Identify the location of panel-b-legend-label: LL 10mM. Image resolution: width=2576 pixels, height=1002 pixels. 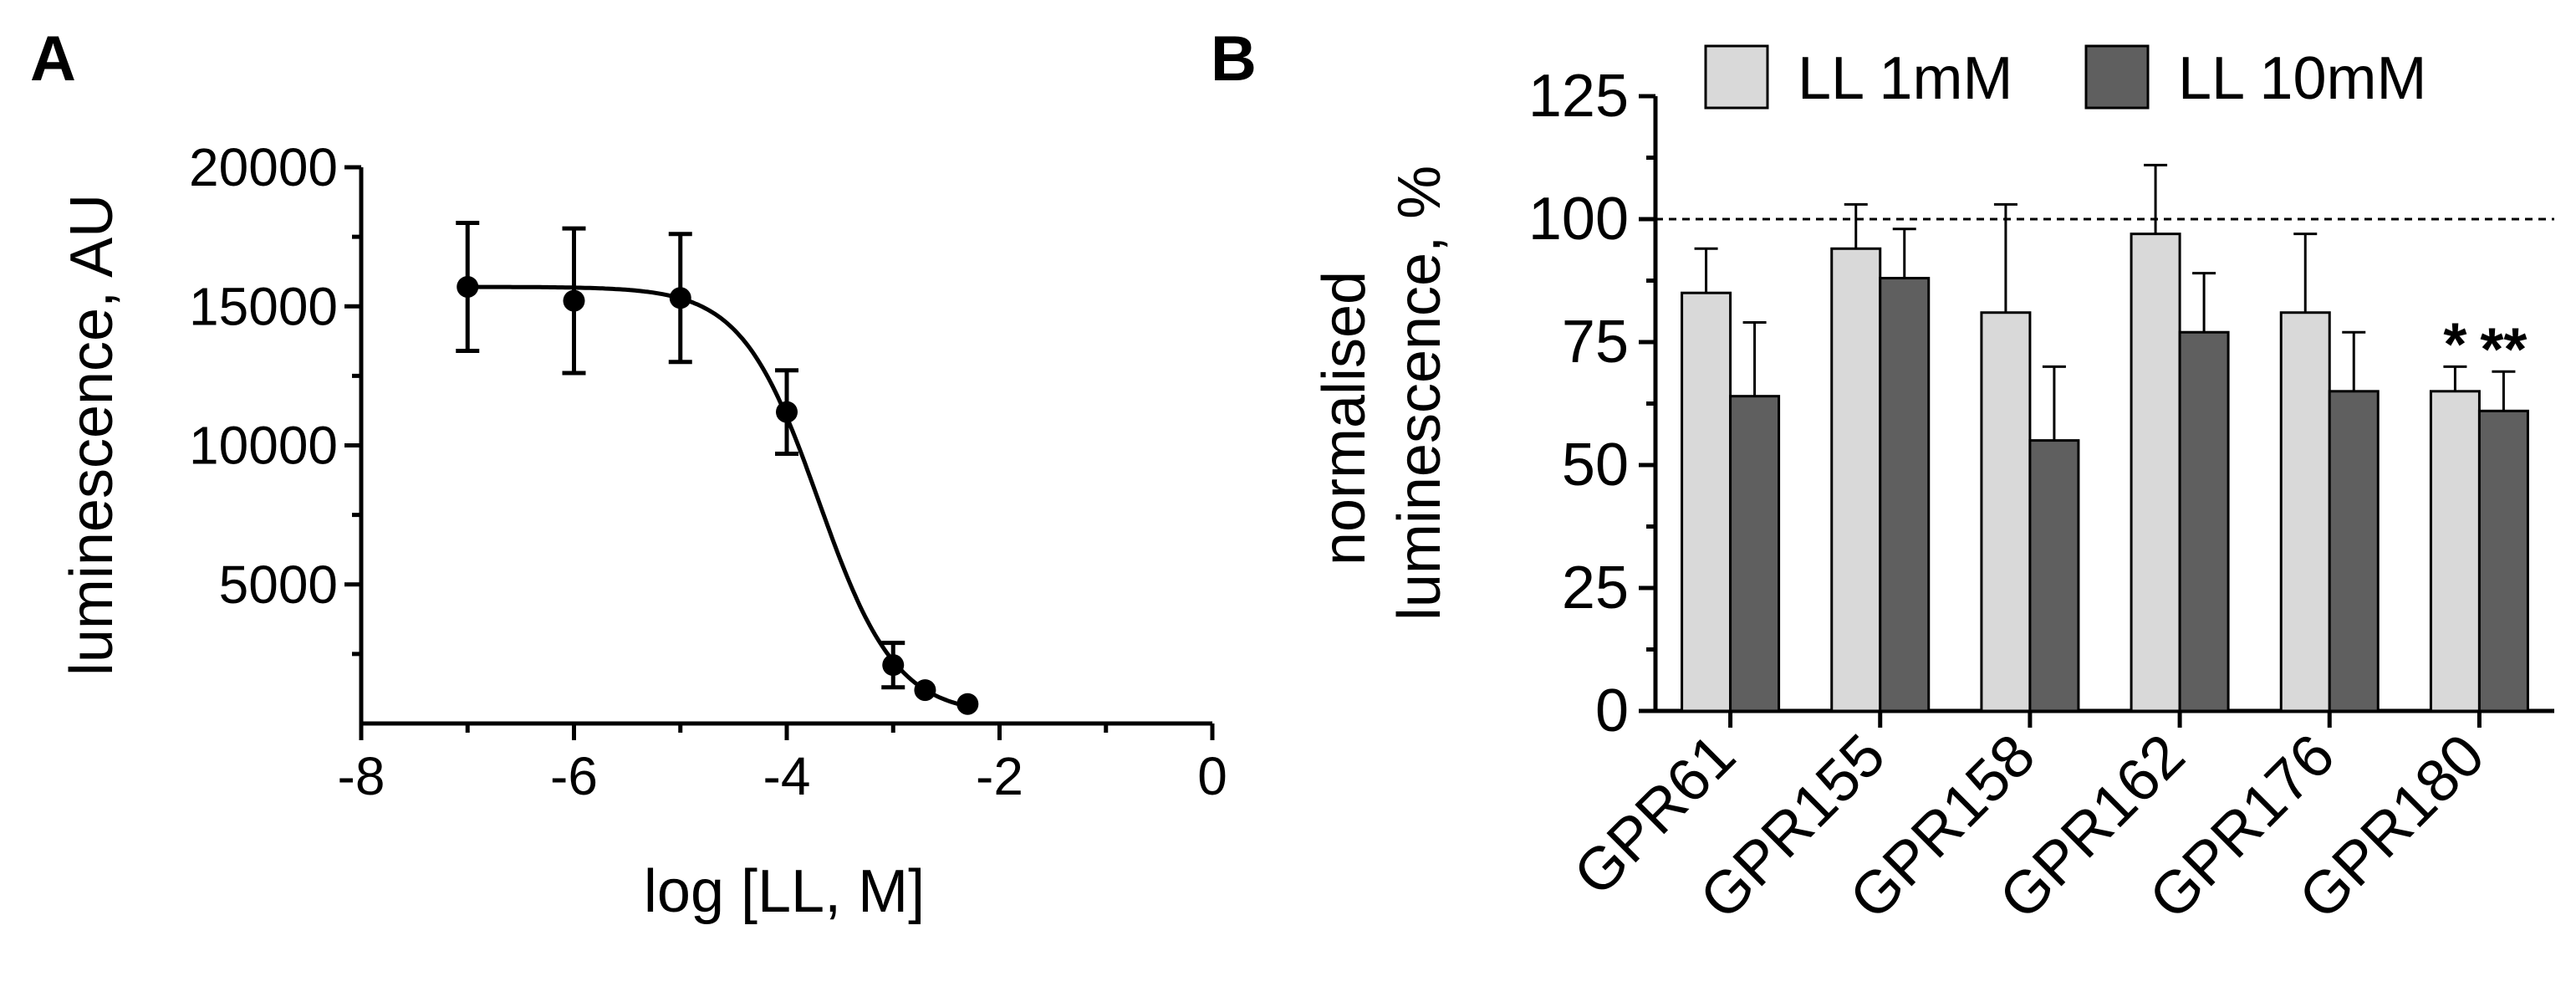
(2302, 78).